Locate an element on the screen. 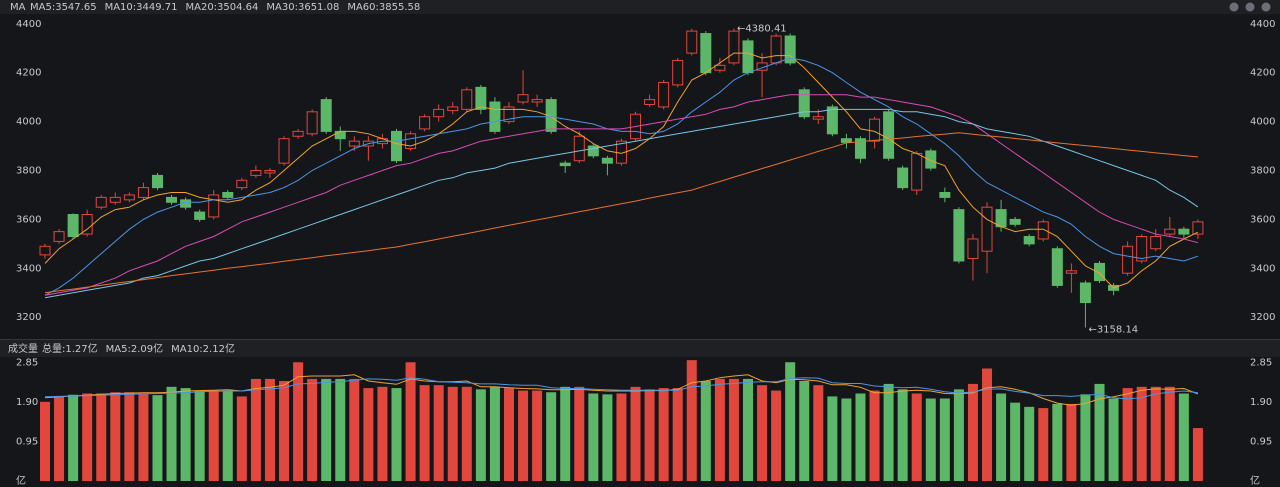 Image resolution: width=1280 pixels, height=487 pixels. indicator-title: MA is located at coordinates (18, 7).